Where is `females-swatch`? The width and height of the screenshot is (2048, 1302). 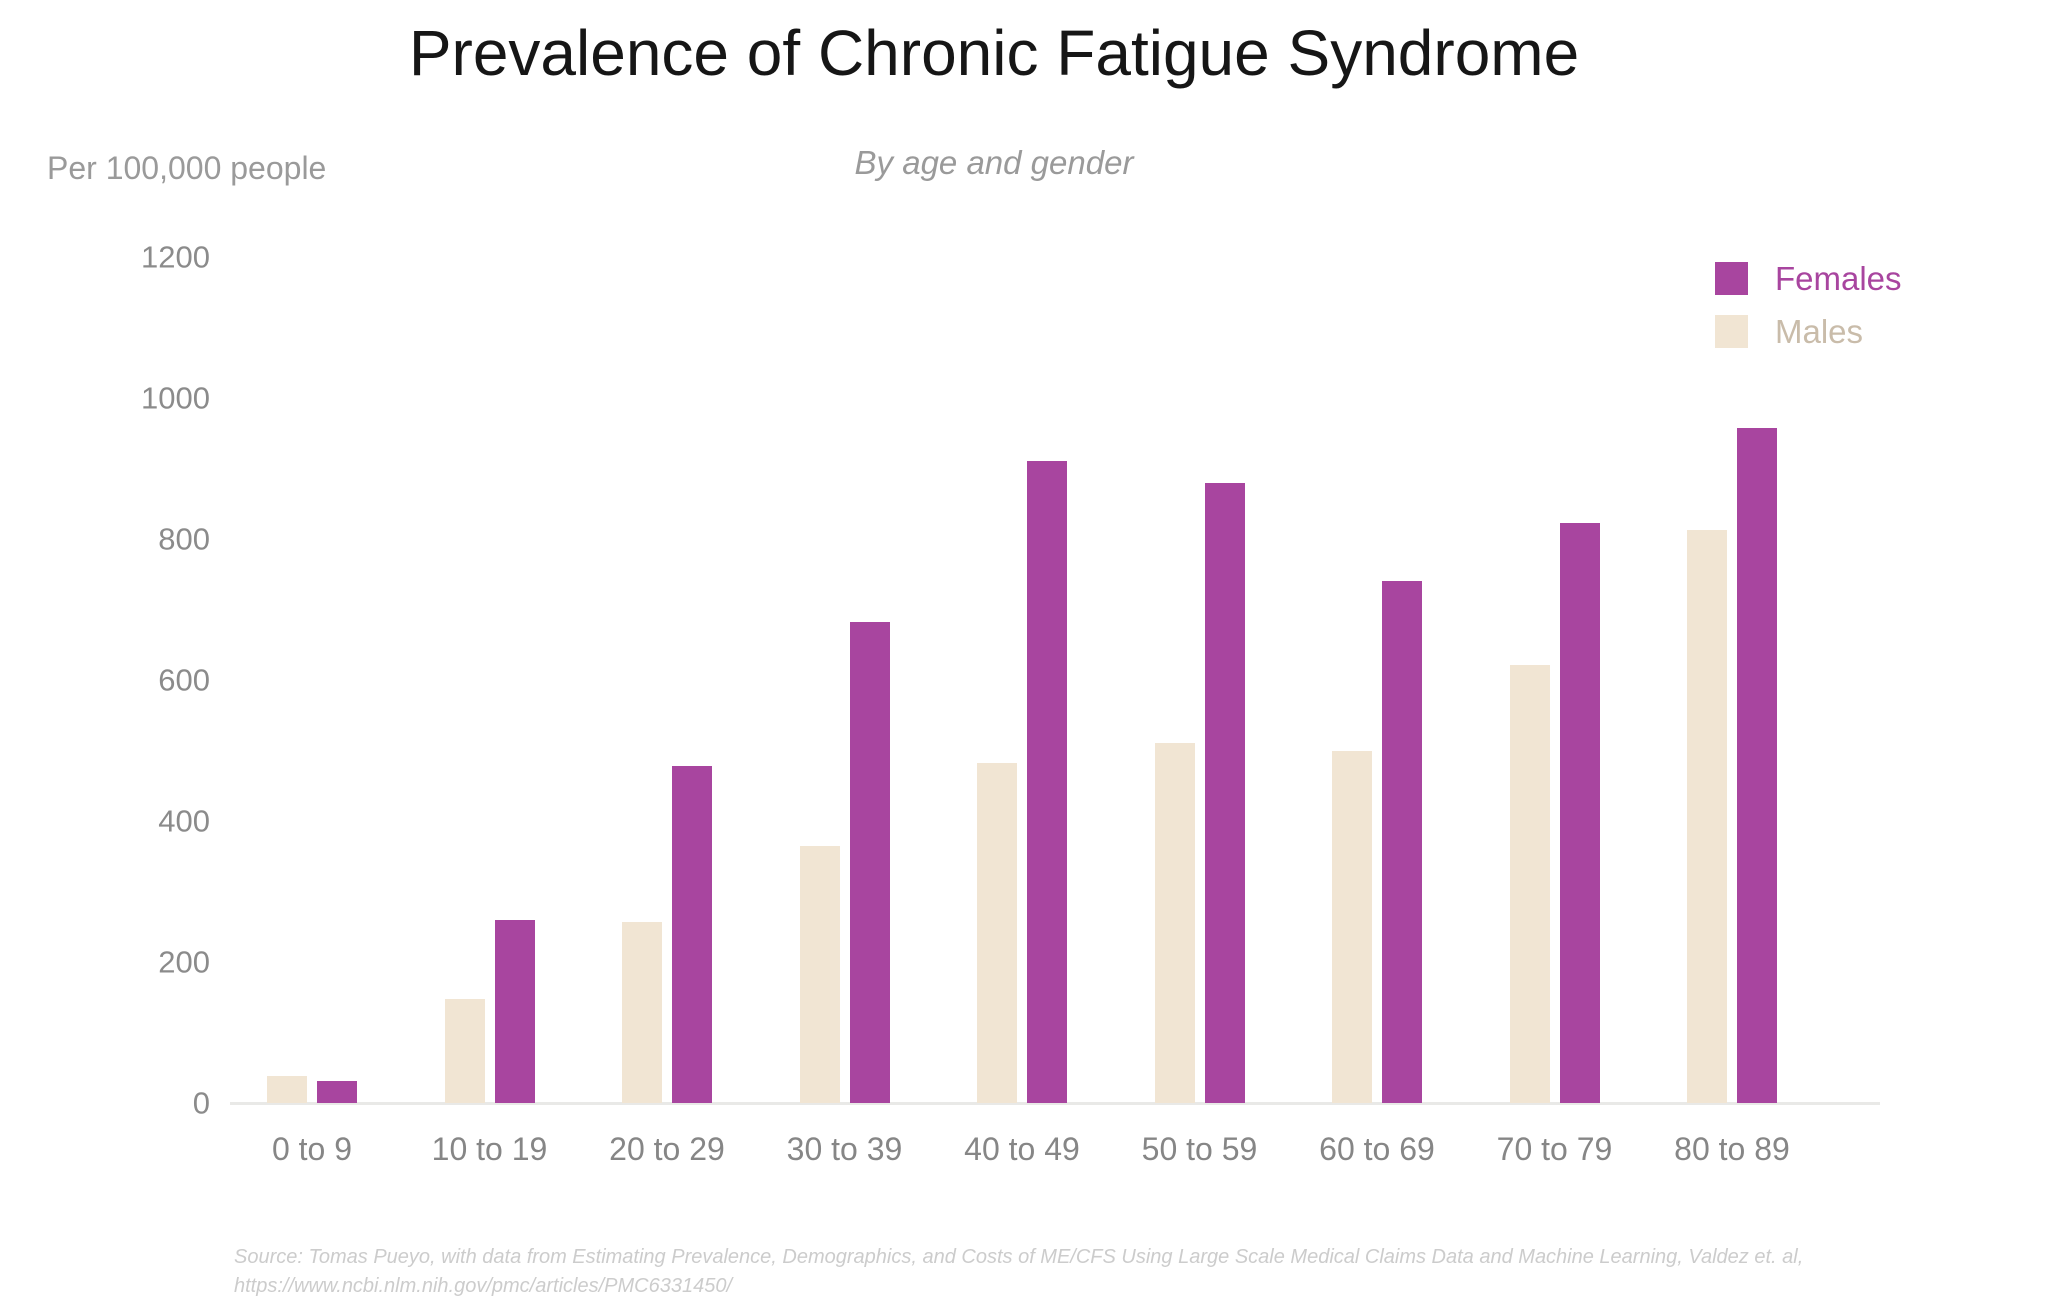
females-swatch is located at coordinates (1731, 278).